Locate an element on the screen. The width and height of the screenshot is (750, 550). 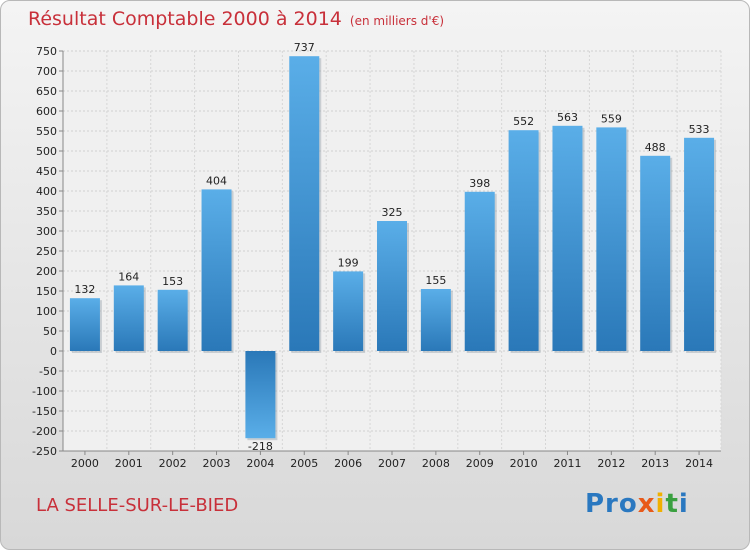
data-label-2000: 132 is located at coordinates (84, 289).